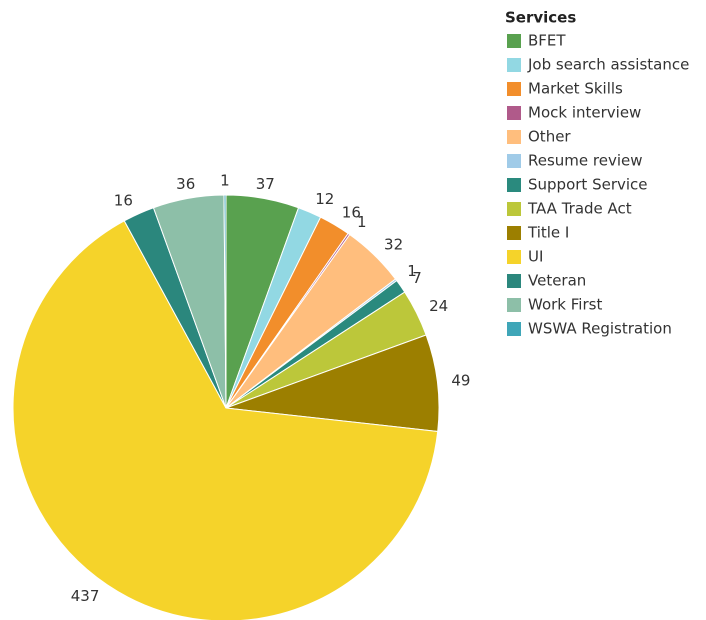 The image size is (706, 620). Describe the element at coordinates (565, 305) in the screenshot. I see `legend-label: Work First` at that location.